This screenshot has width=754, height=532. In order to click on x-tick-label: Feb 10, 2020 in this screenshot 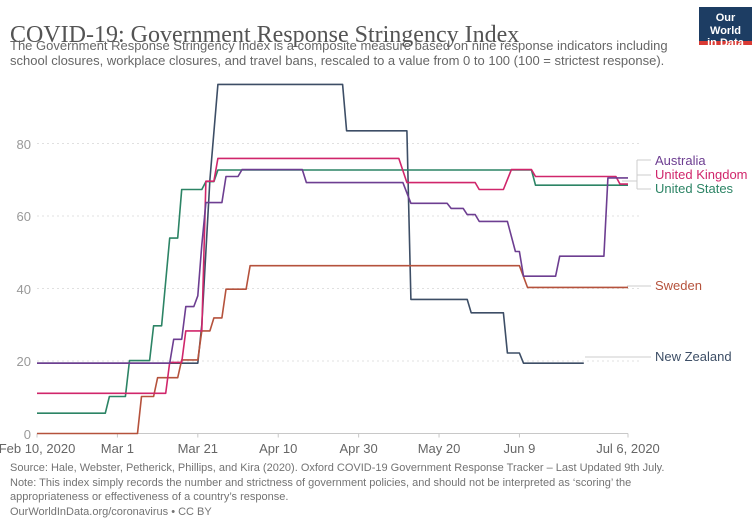, I will do `click(38, 448)`.